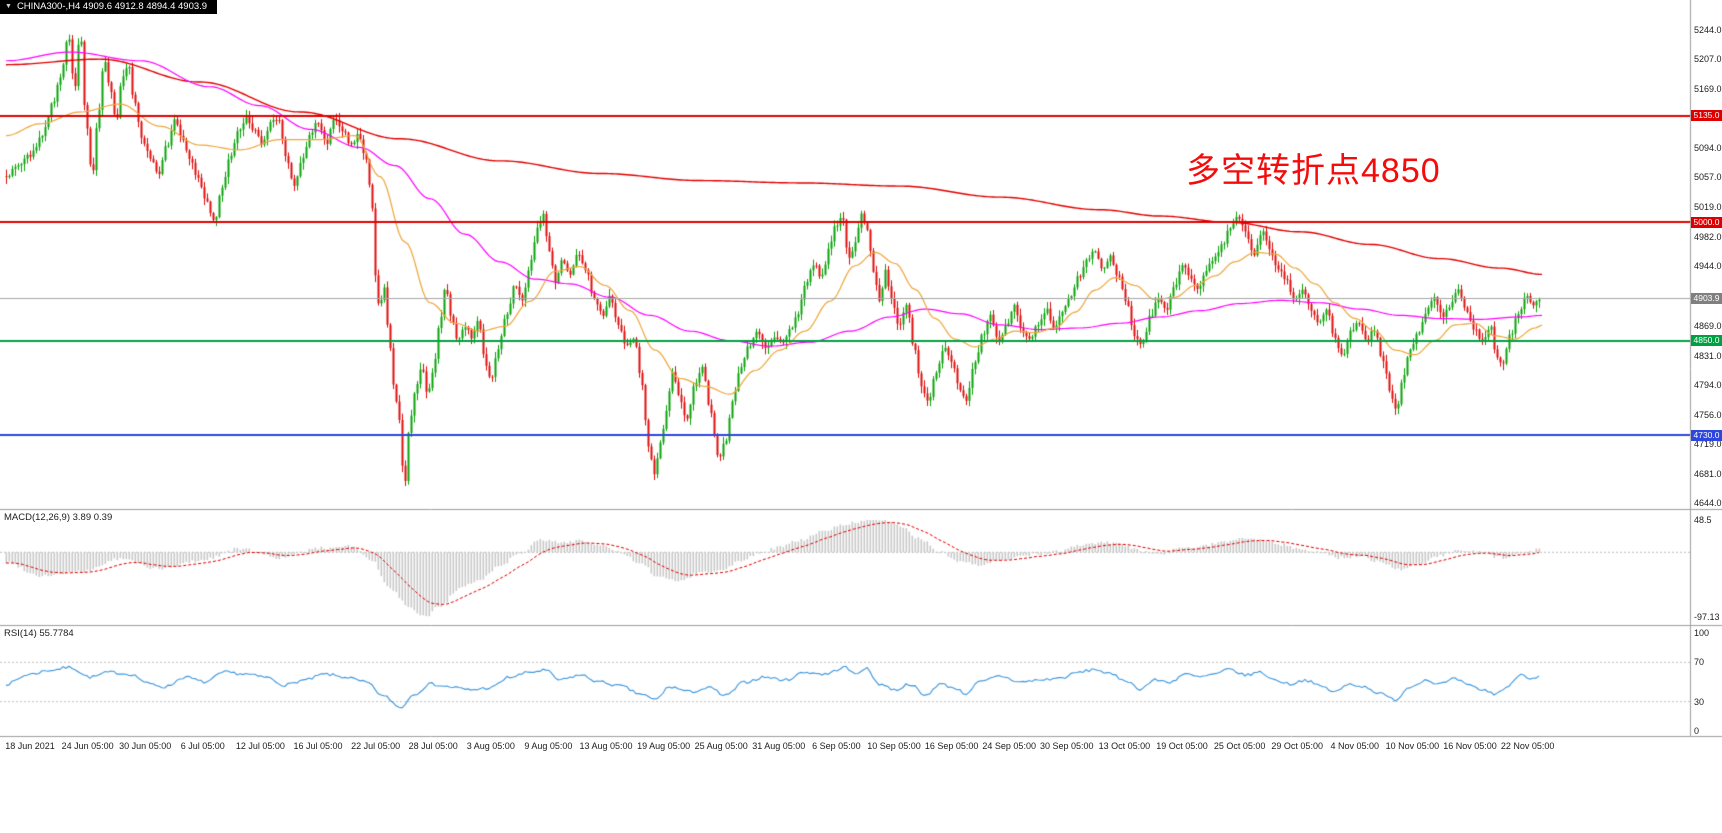  I want to click on symbol-dropdown-icon: ▼, so click(8, 6).